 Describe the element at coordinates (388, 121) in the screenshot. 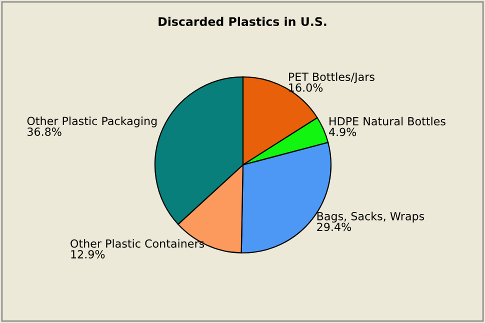

I see `slice-label: HDPE Natural Bottles` at that location.